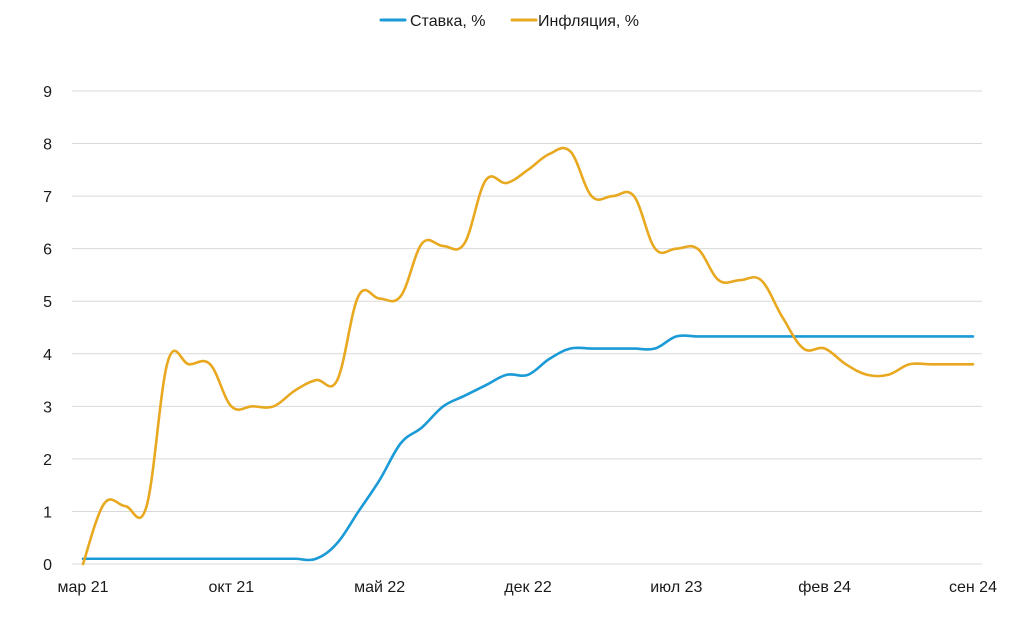  Describe the element at coordinates (588, 21) in the screenshot. I see `legend-label: Инфляция, %` at that location.